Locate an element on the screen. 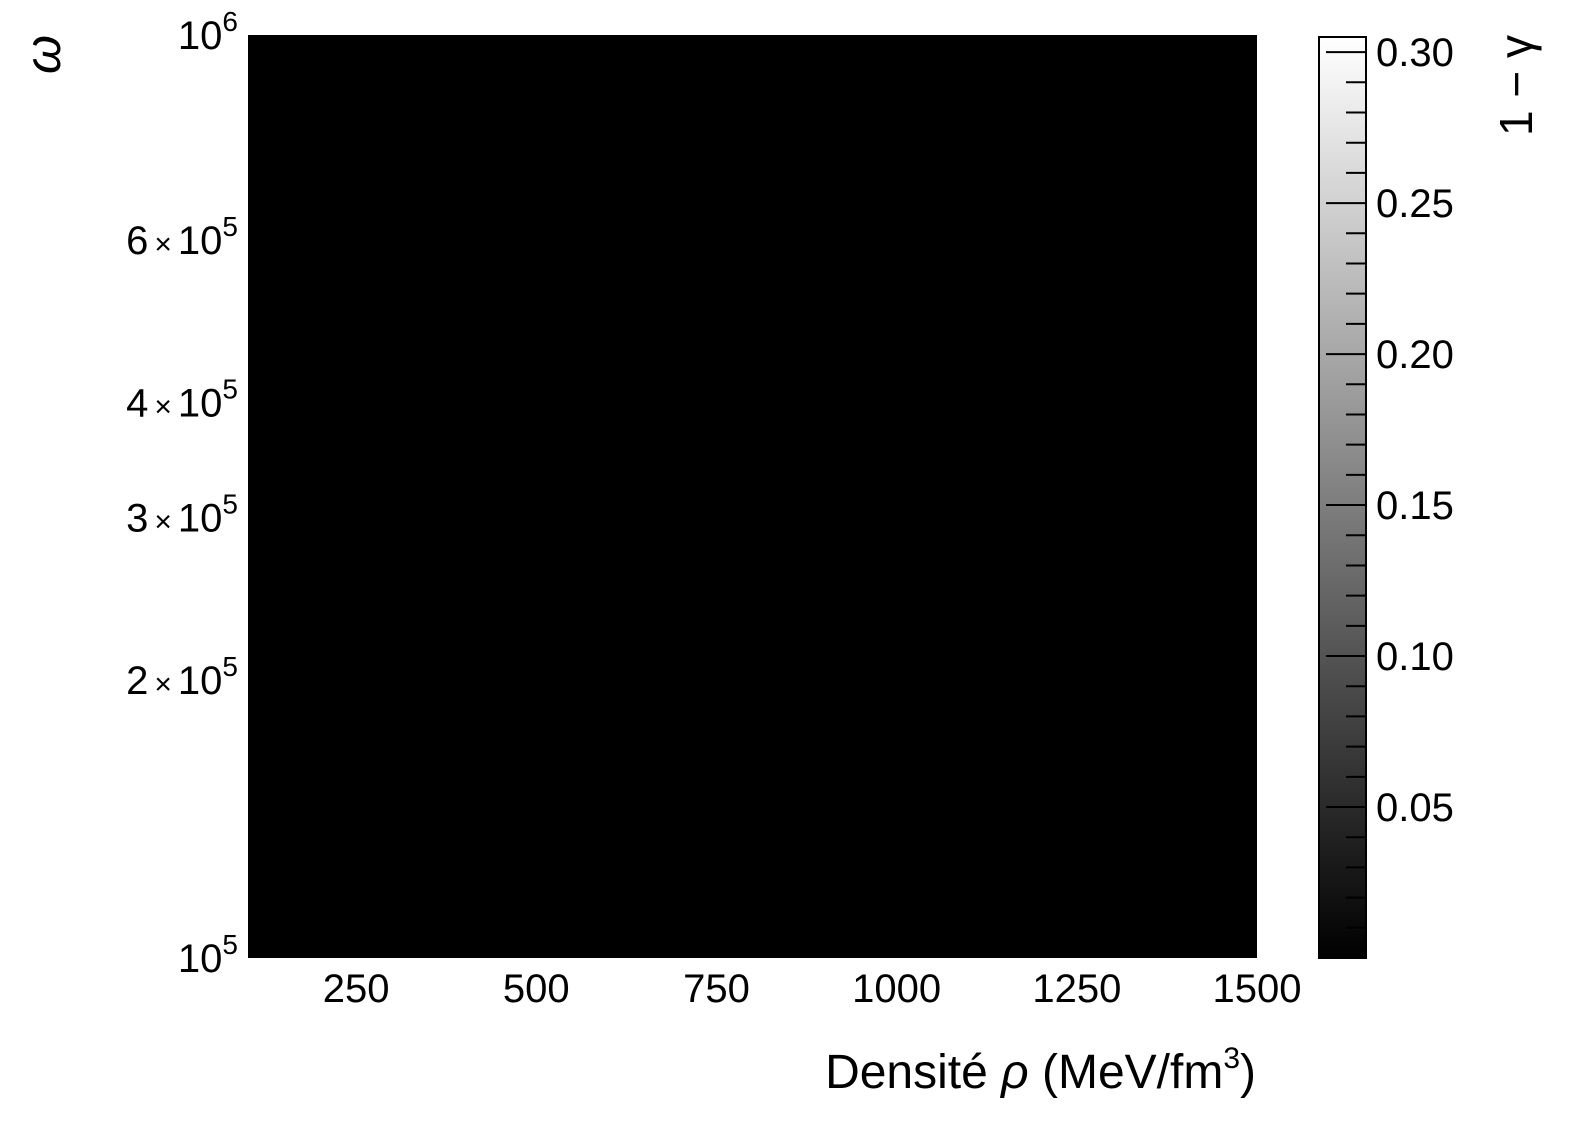 The width and height of the screenshot is (1574, 1128). x-tick-label: 1500 is located at coordinates (1257, 989).